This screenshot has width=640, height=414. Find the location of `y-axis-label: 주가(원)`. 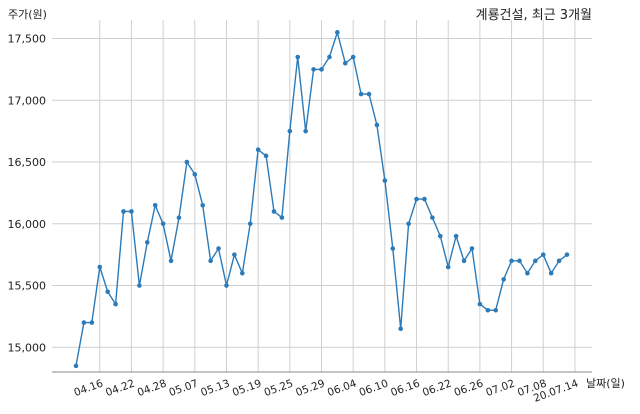

y-axis-label: 주가(원) is located at coordinates (27, 14).